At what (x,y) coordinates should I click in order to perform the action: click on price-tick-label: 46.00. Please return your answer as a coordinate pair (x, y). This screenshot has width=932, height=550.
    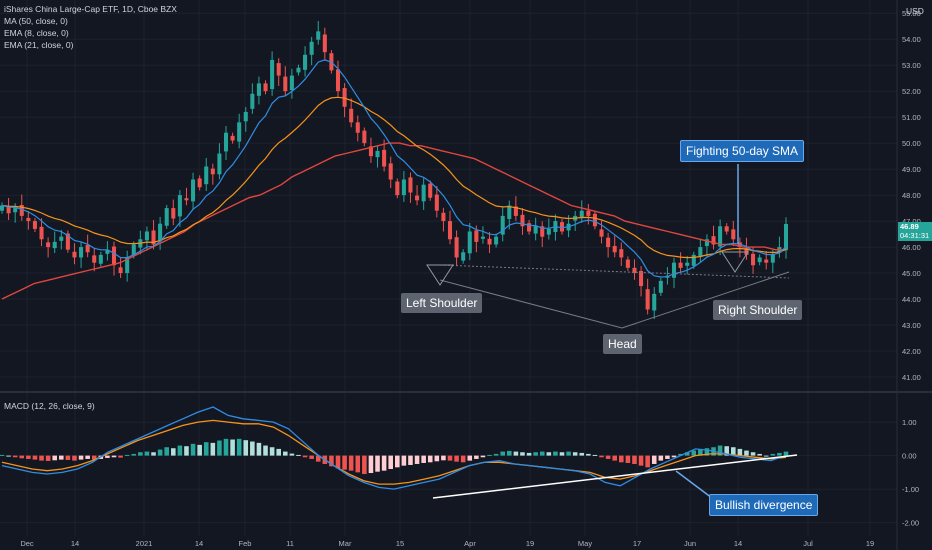
    Looking at the image, I should click on (911, 247).